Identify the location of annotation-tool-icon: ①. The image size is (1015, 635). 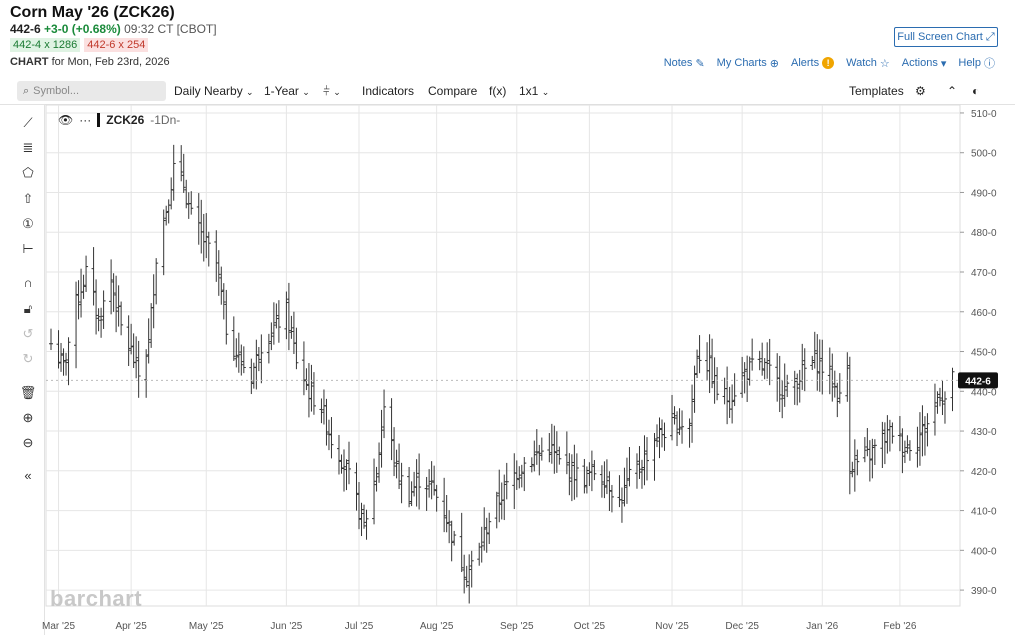
(28, 223).